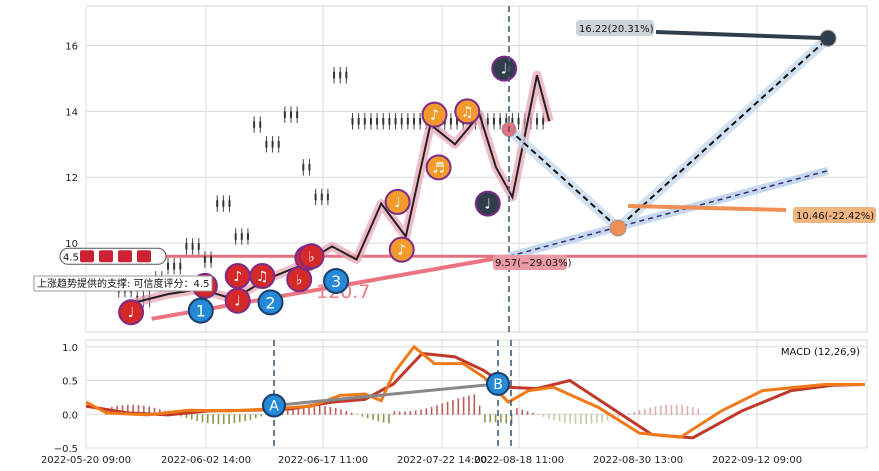  What do you see at coordinates (618, 228) in the screenshot?
I see `forecast-low-dot` at bounding box center [618, 228].